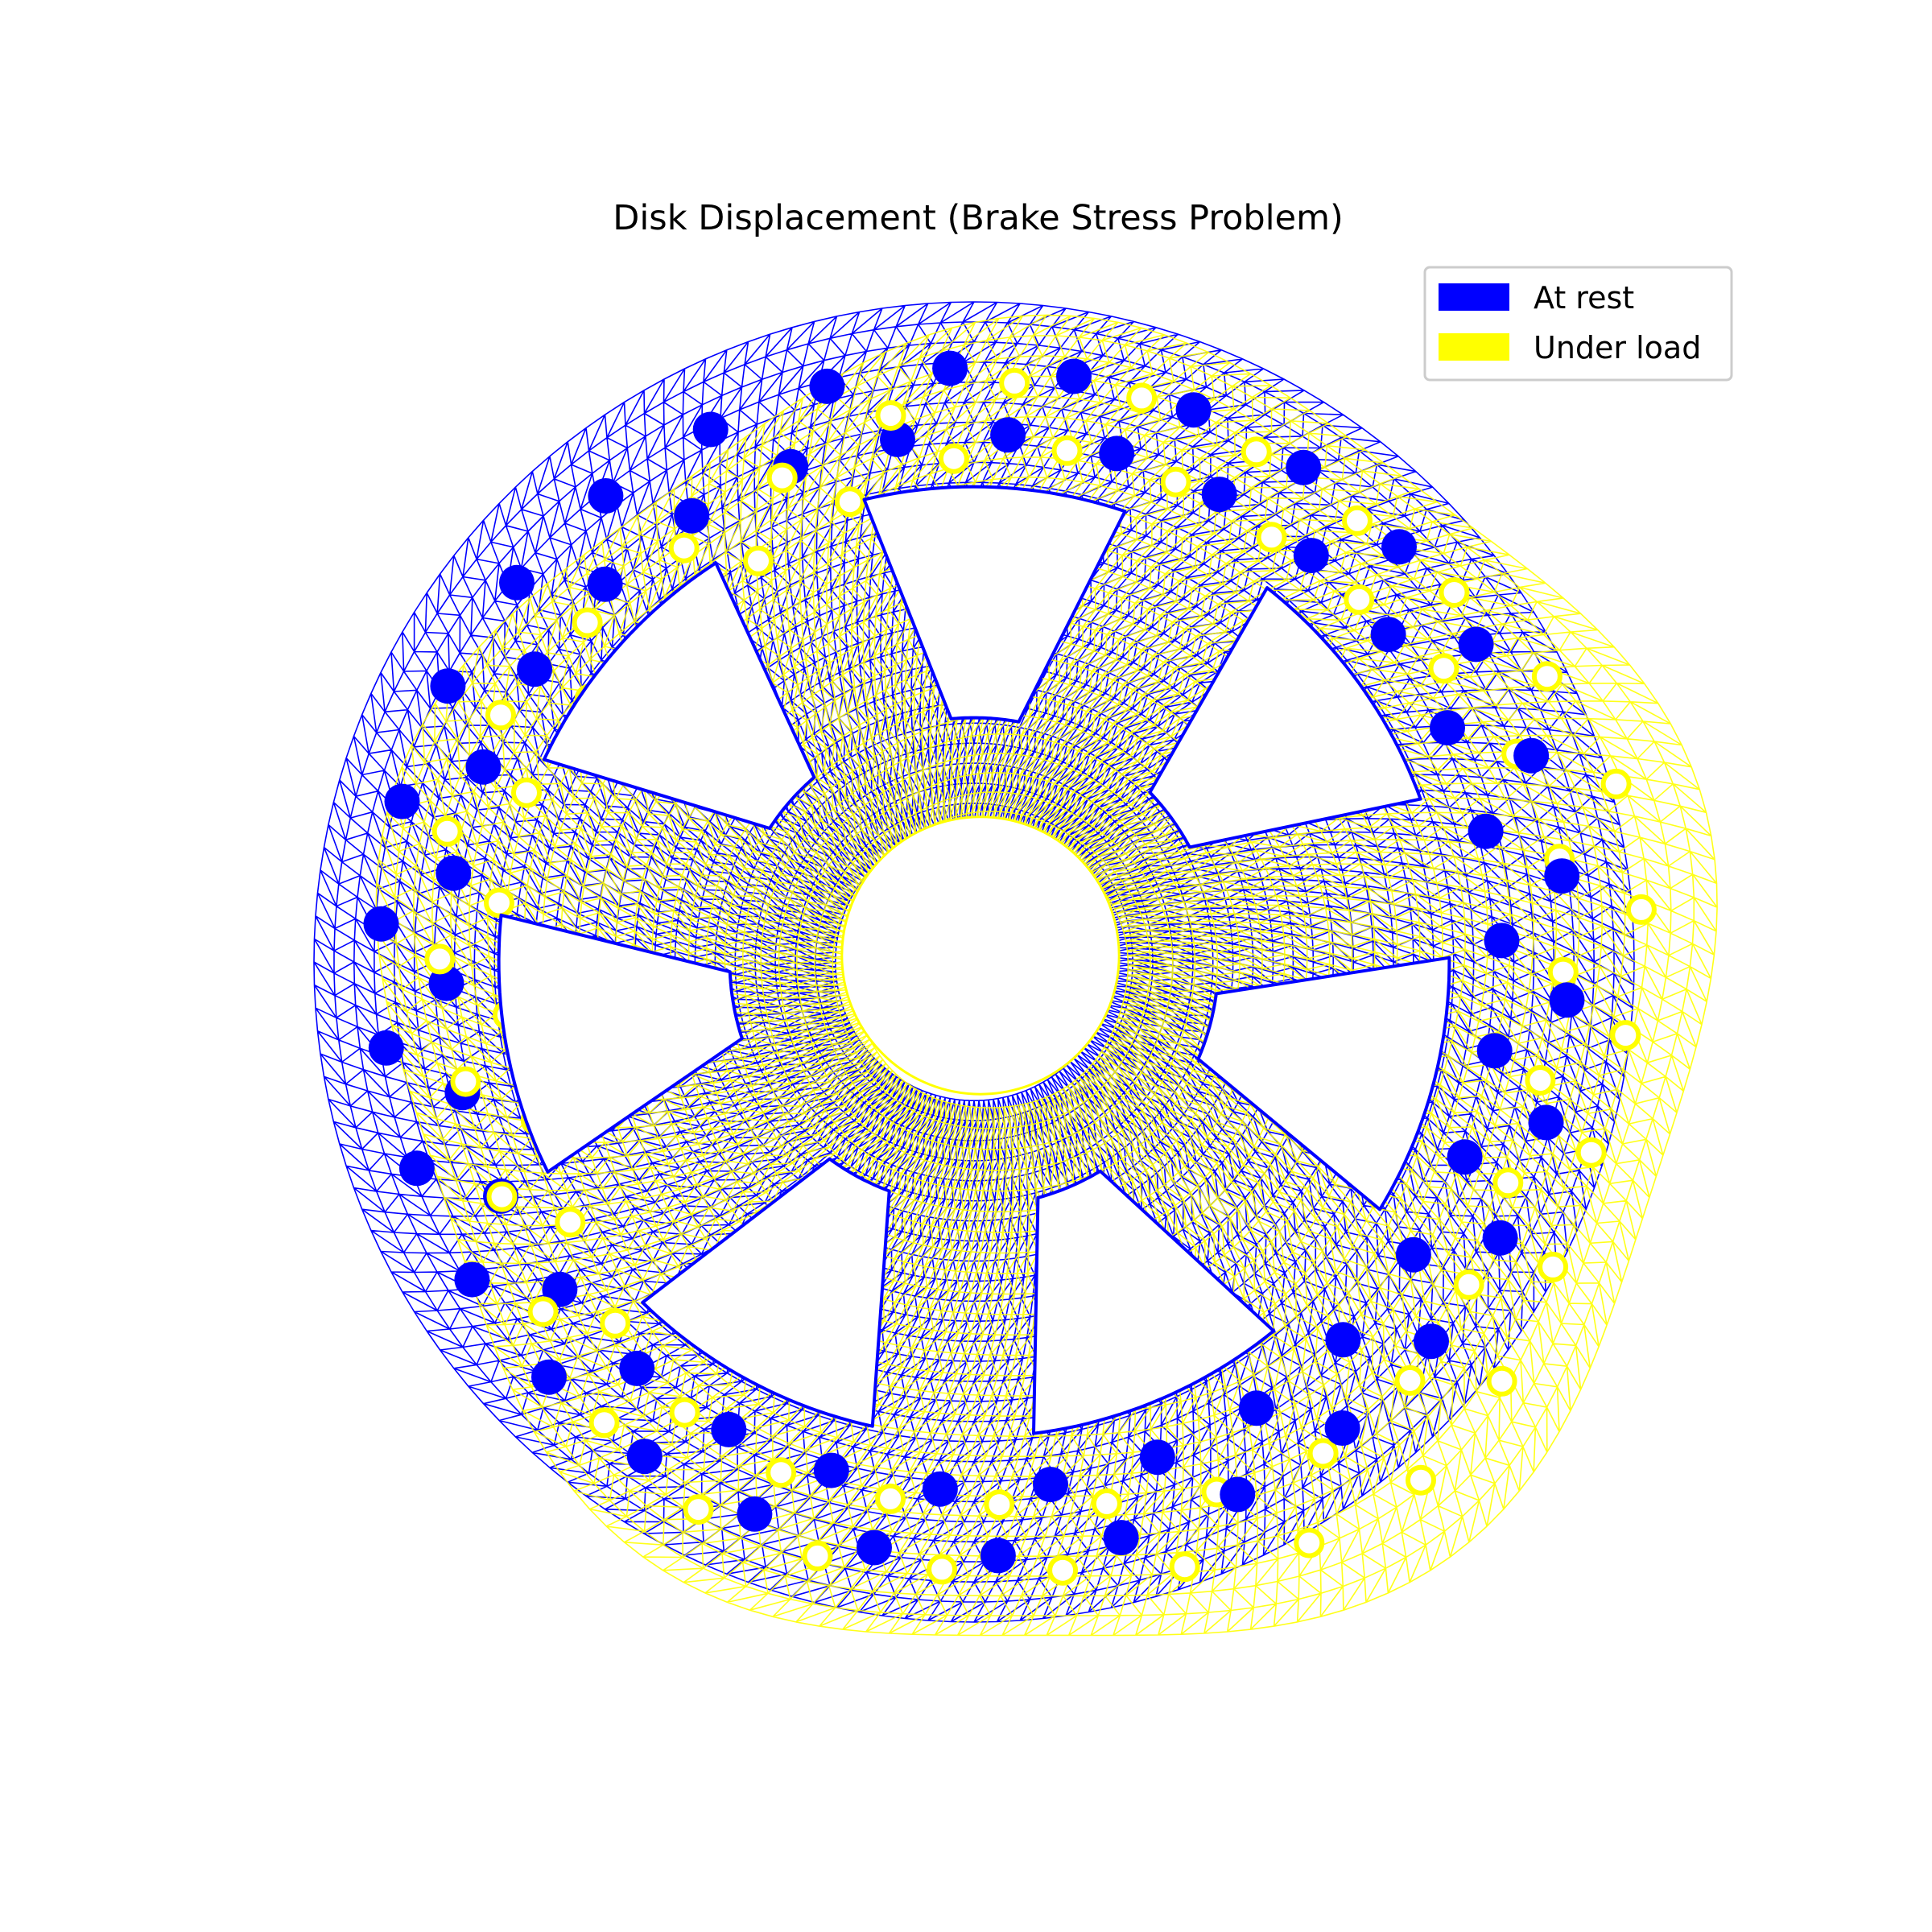 Image resolution: width=1932 pixels, height=1932 pixels. I want to click on chart-title: Disk Displacement (Brake Stress Problem), so click(978, 218).